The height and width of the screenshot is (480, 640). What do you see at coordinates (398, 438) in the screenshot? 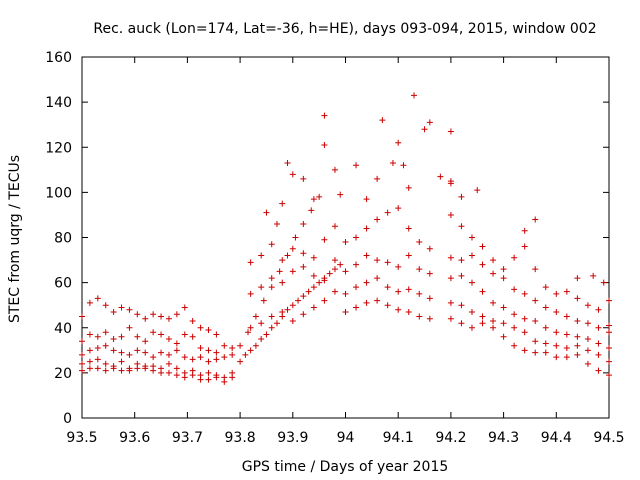
I see `x-tick-label: 94.1` at bounding box center [398, 438].